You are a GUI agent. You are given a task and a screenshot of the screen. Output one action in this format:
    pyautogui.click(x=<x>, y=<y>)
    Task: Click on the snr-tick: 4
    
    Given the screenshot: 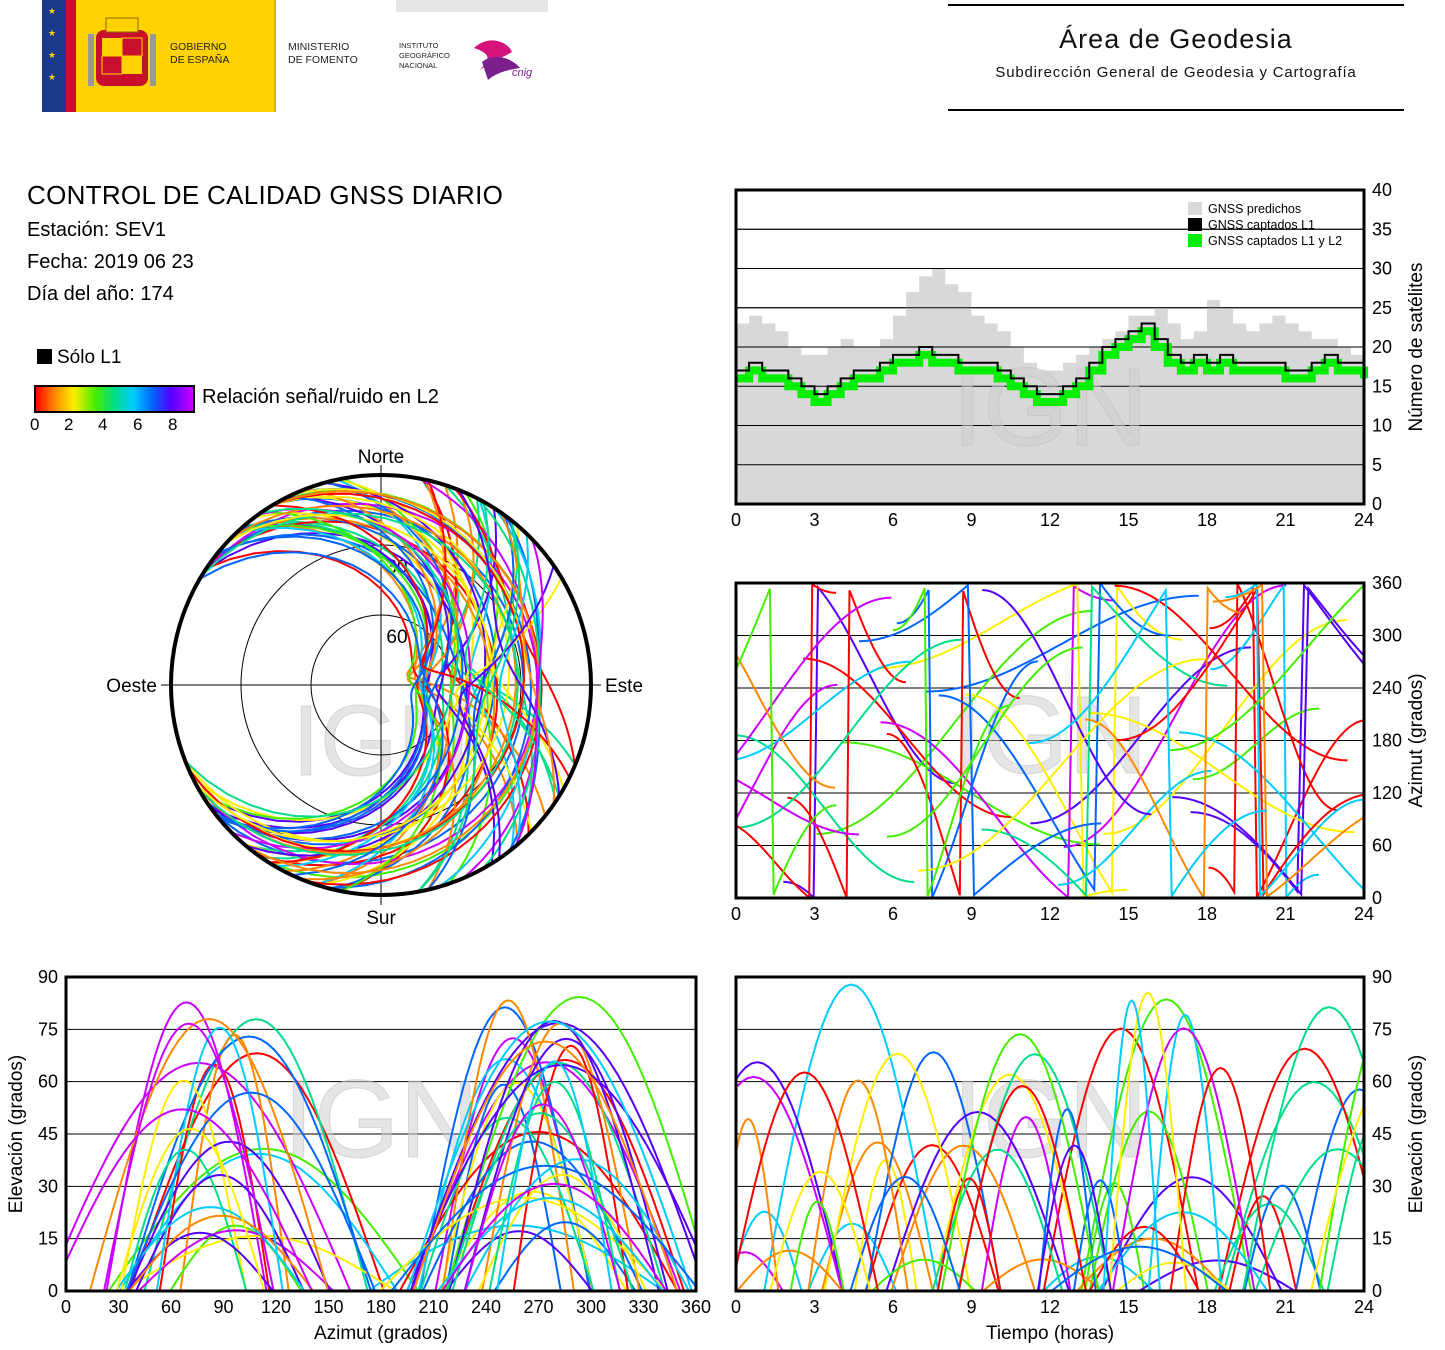 What is the action you would take?
    pyautogui.click(x=103, y=424)
    